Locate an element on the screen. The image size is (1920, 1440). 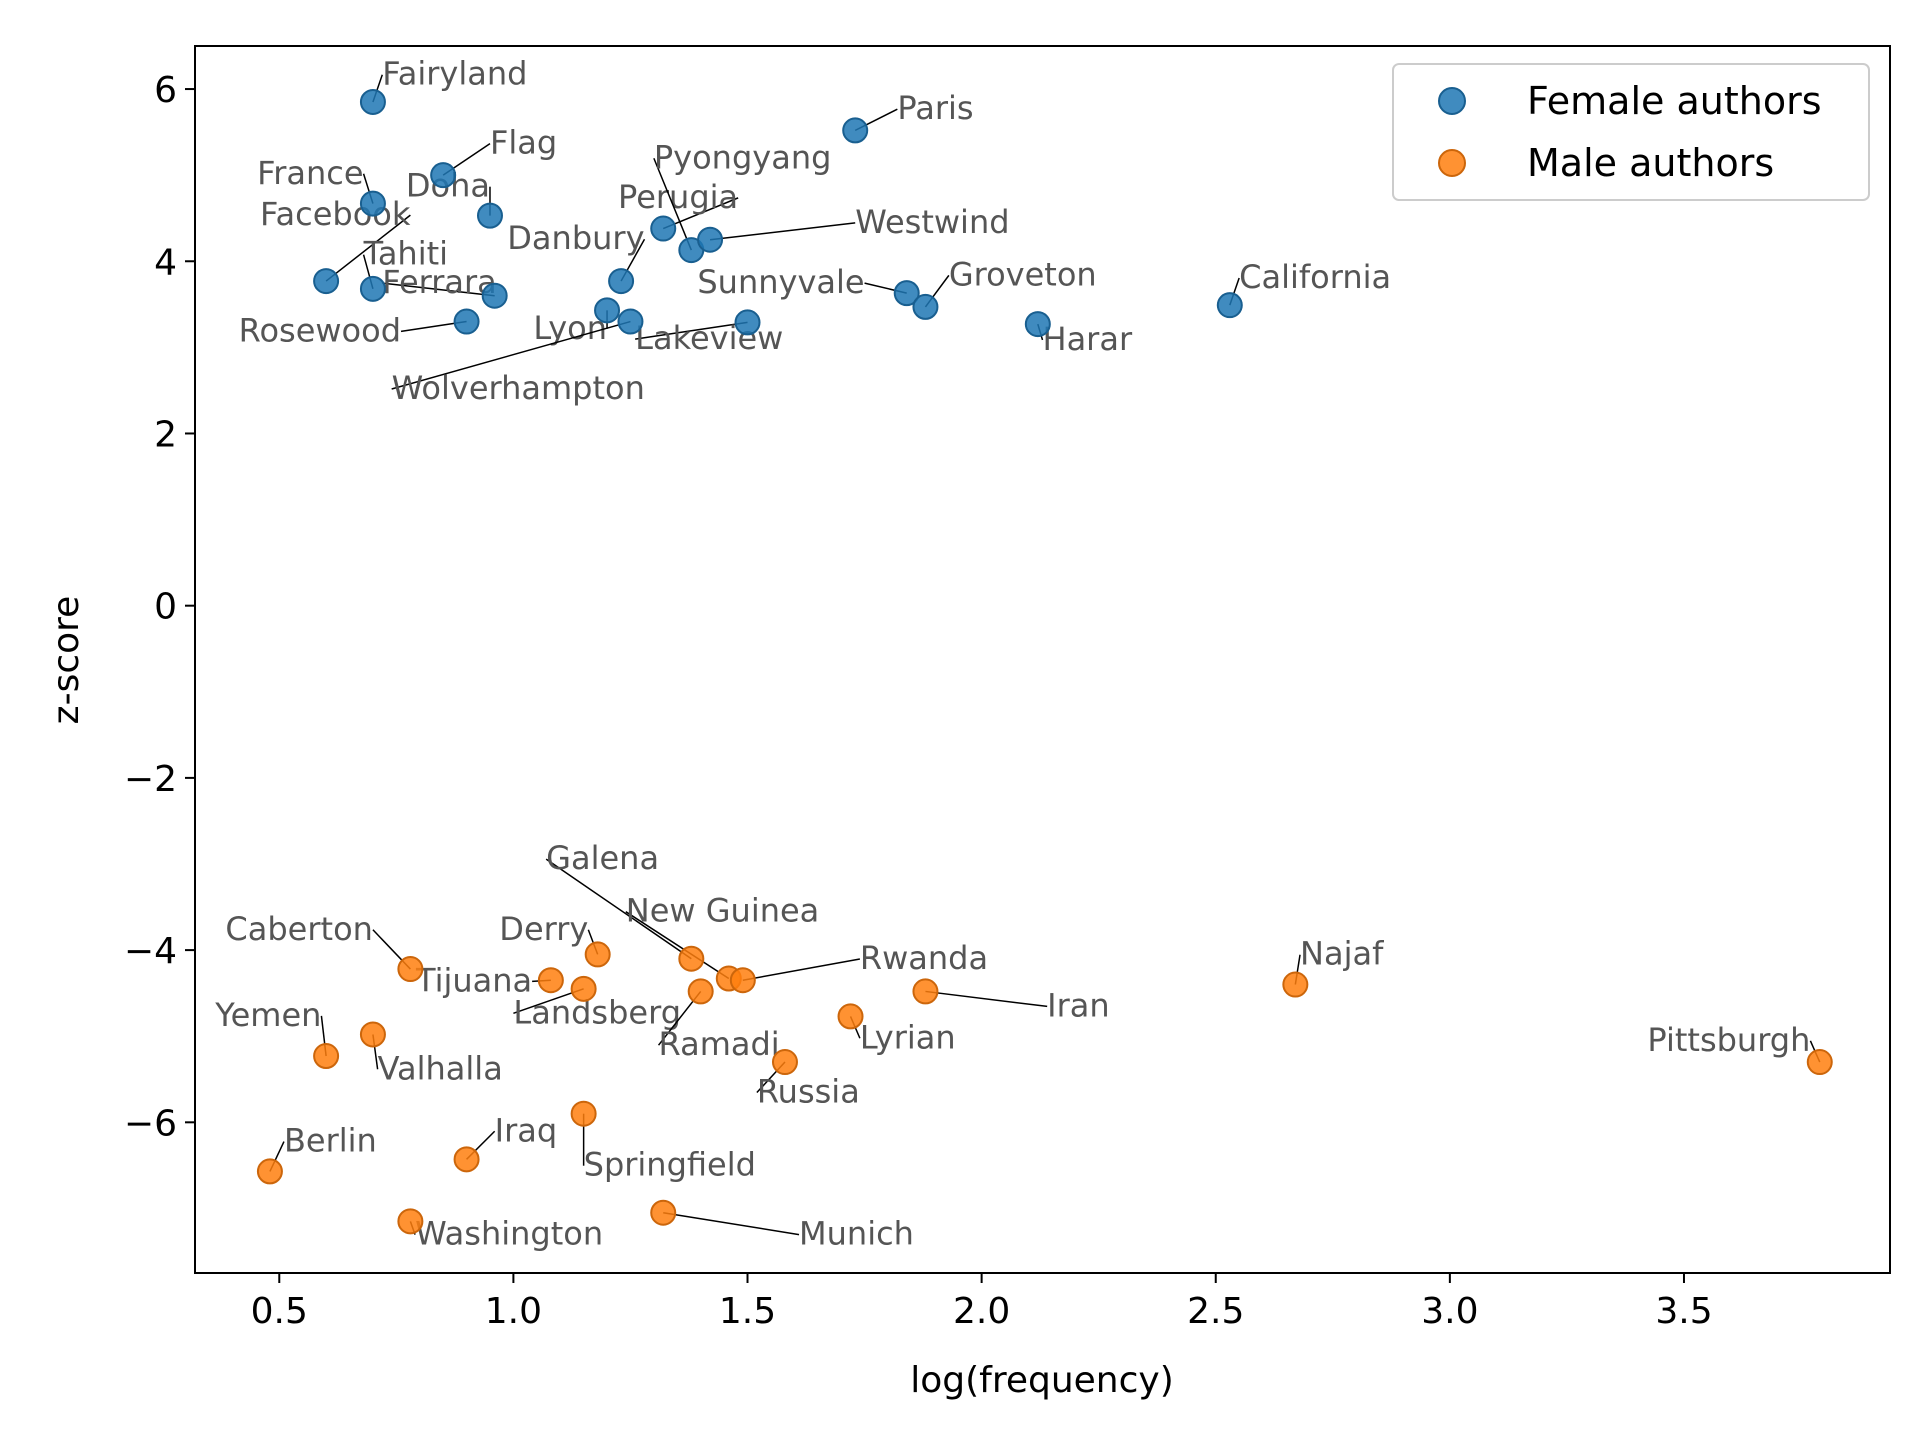
point-najaf is located at coordinates (1295, 984).